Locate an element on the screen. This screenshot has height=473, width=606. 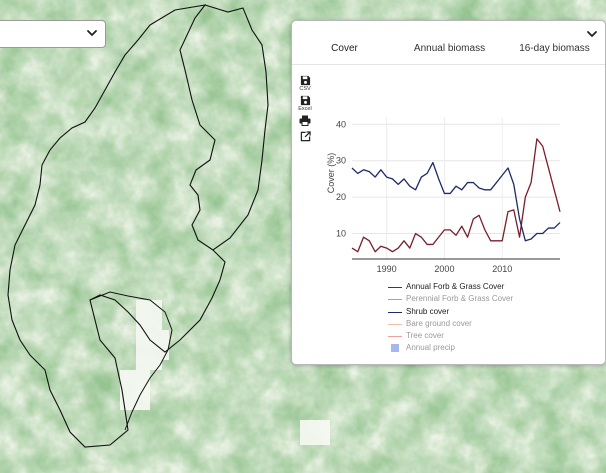
chart-grid is located at coordinates (456, 188).